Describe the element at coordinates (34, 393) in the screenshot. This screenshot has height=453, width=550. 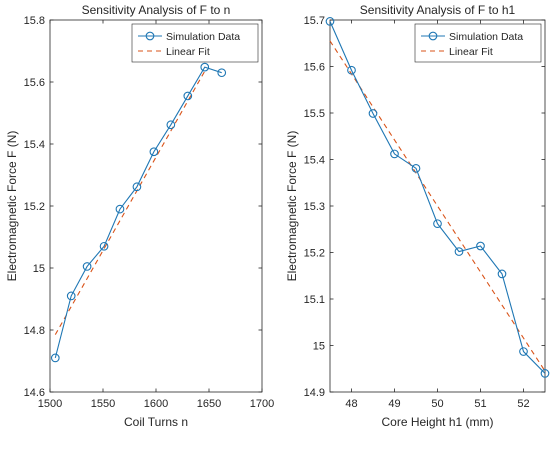
I see `y-tick-label: 14.6` at that location.